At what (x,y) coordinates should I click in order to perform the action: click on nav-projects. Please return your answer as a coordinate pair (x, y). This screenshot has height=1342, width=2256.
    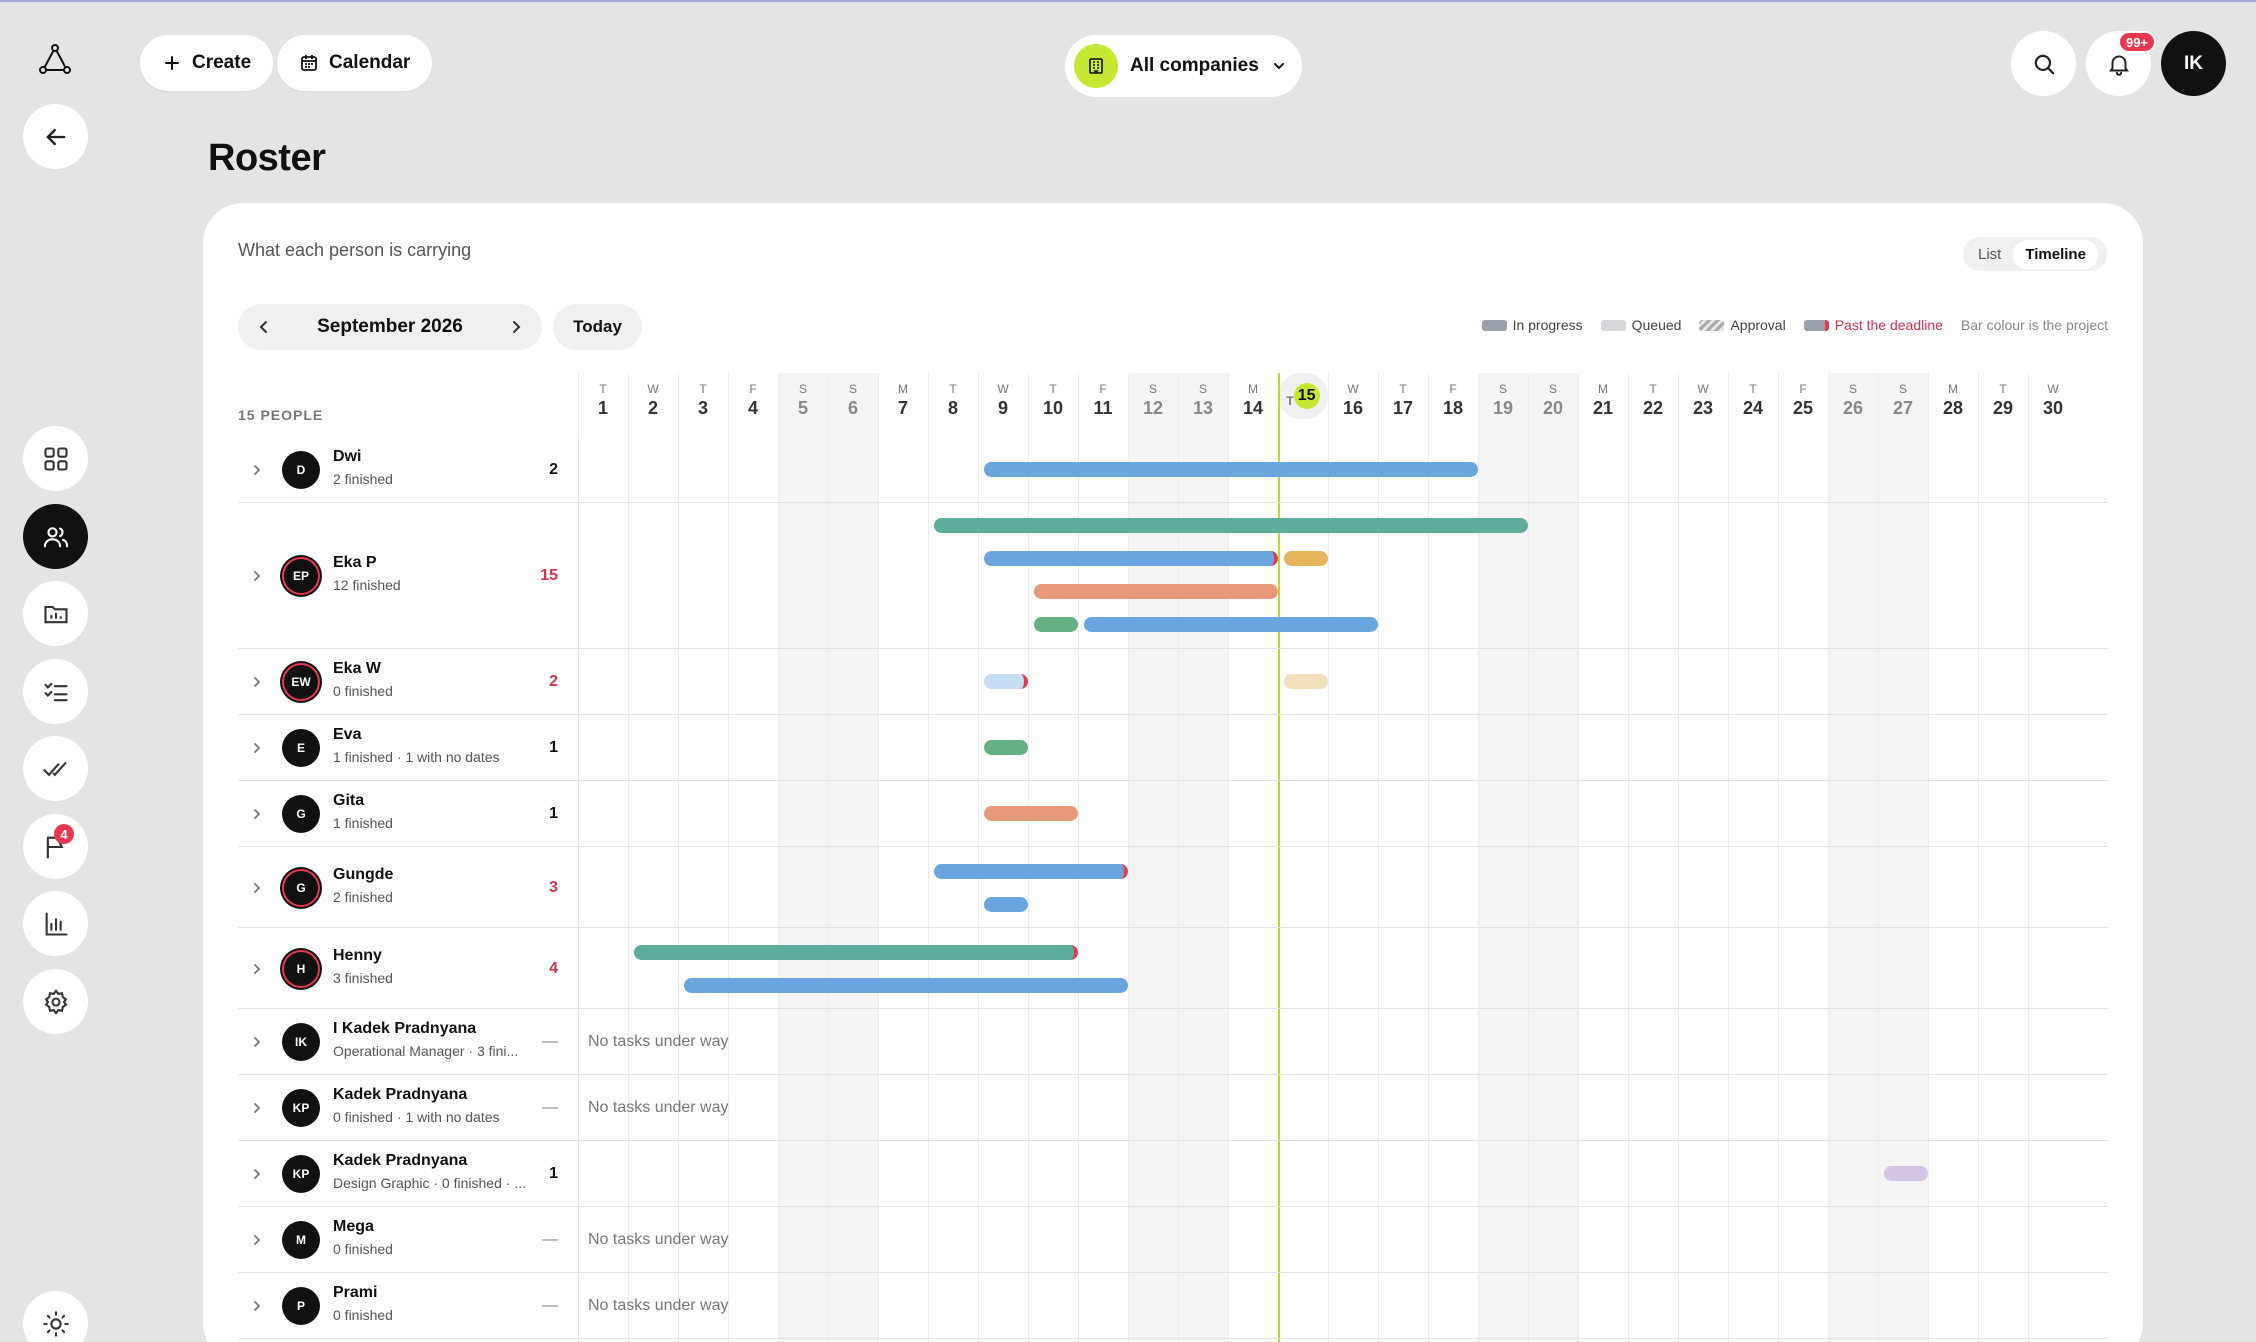
    Looking at the image, I should click on (55, 613).